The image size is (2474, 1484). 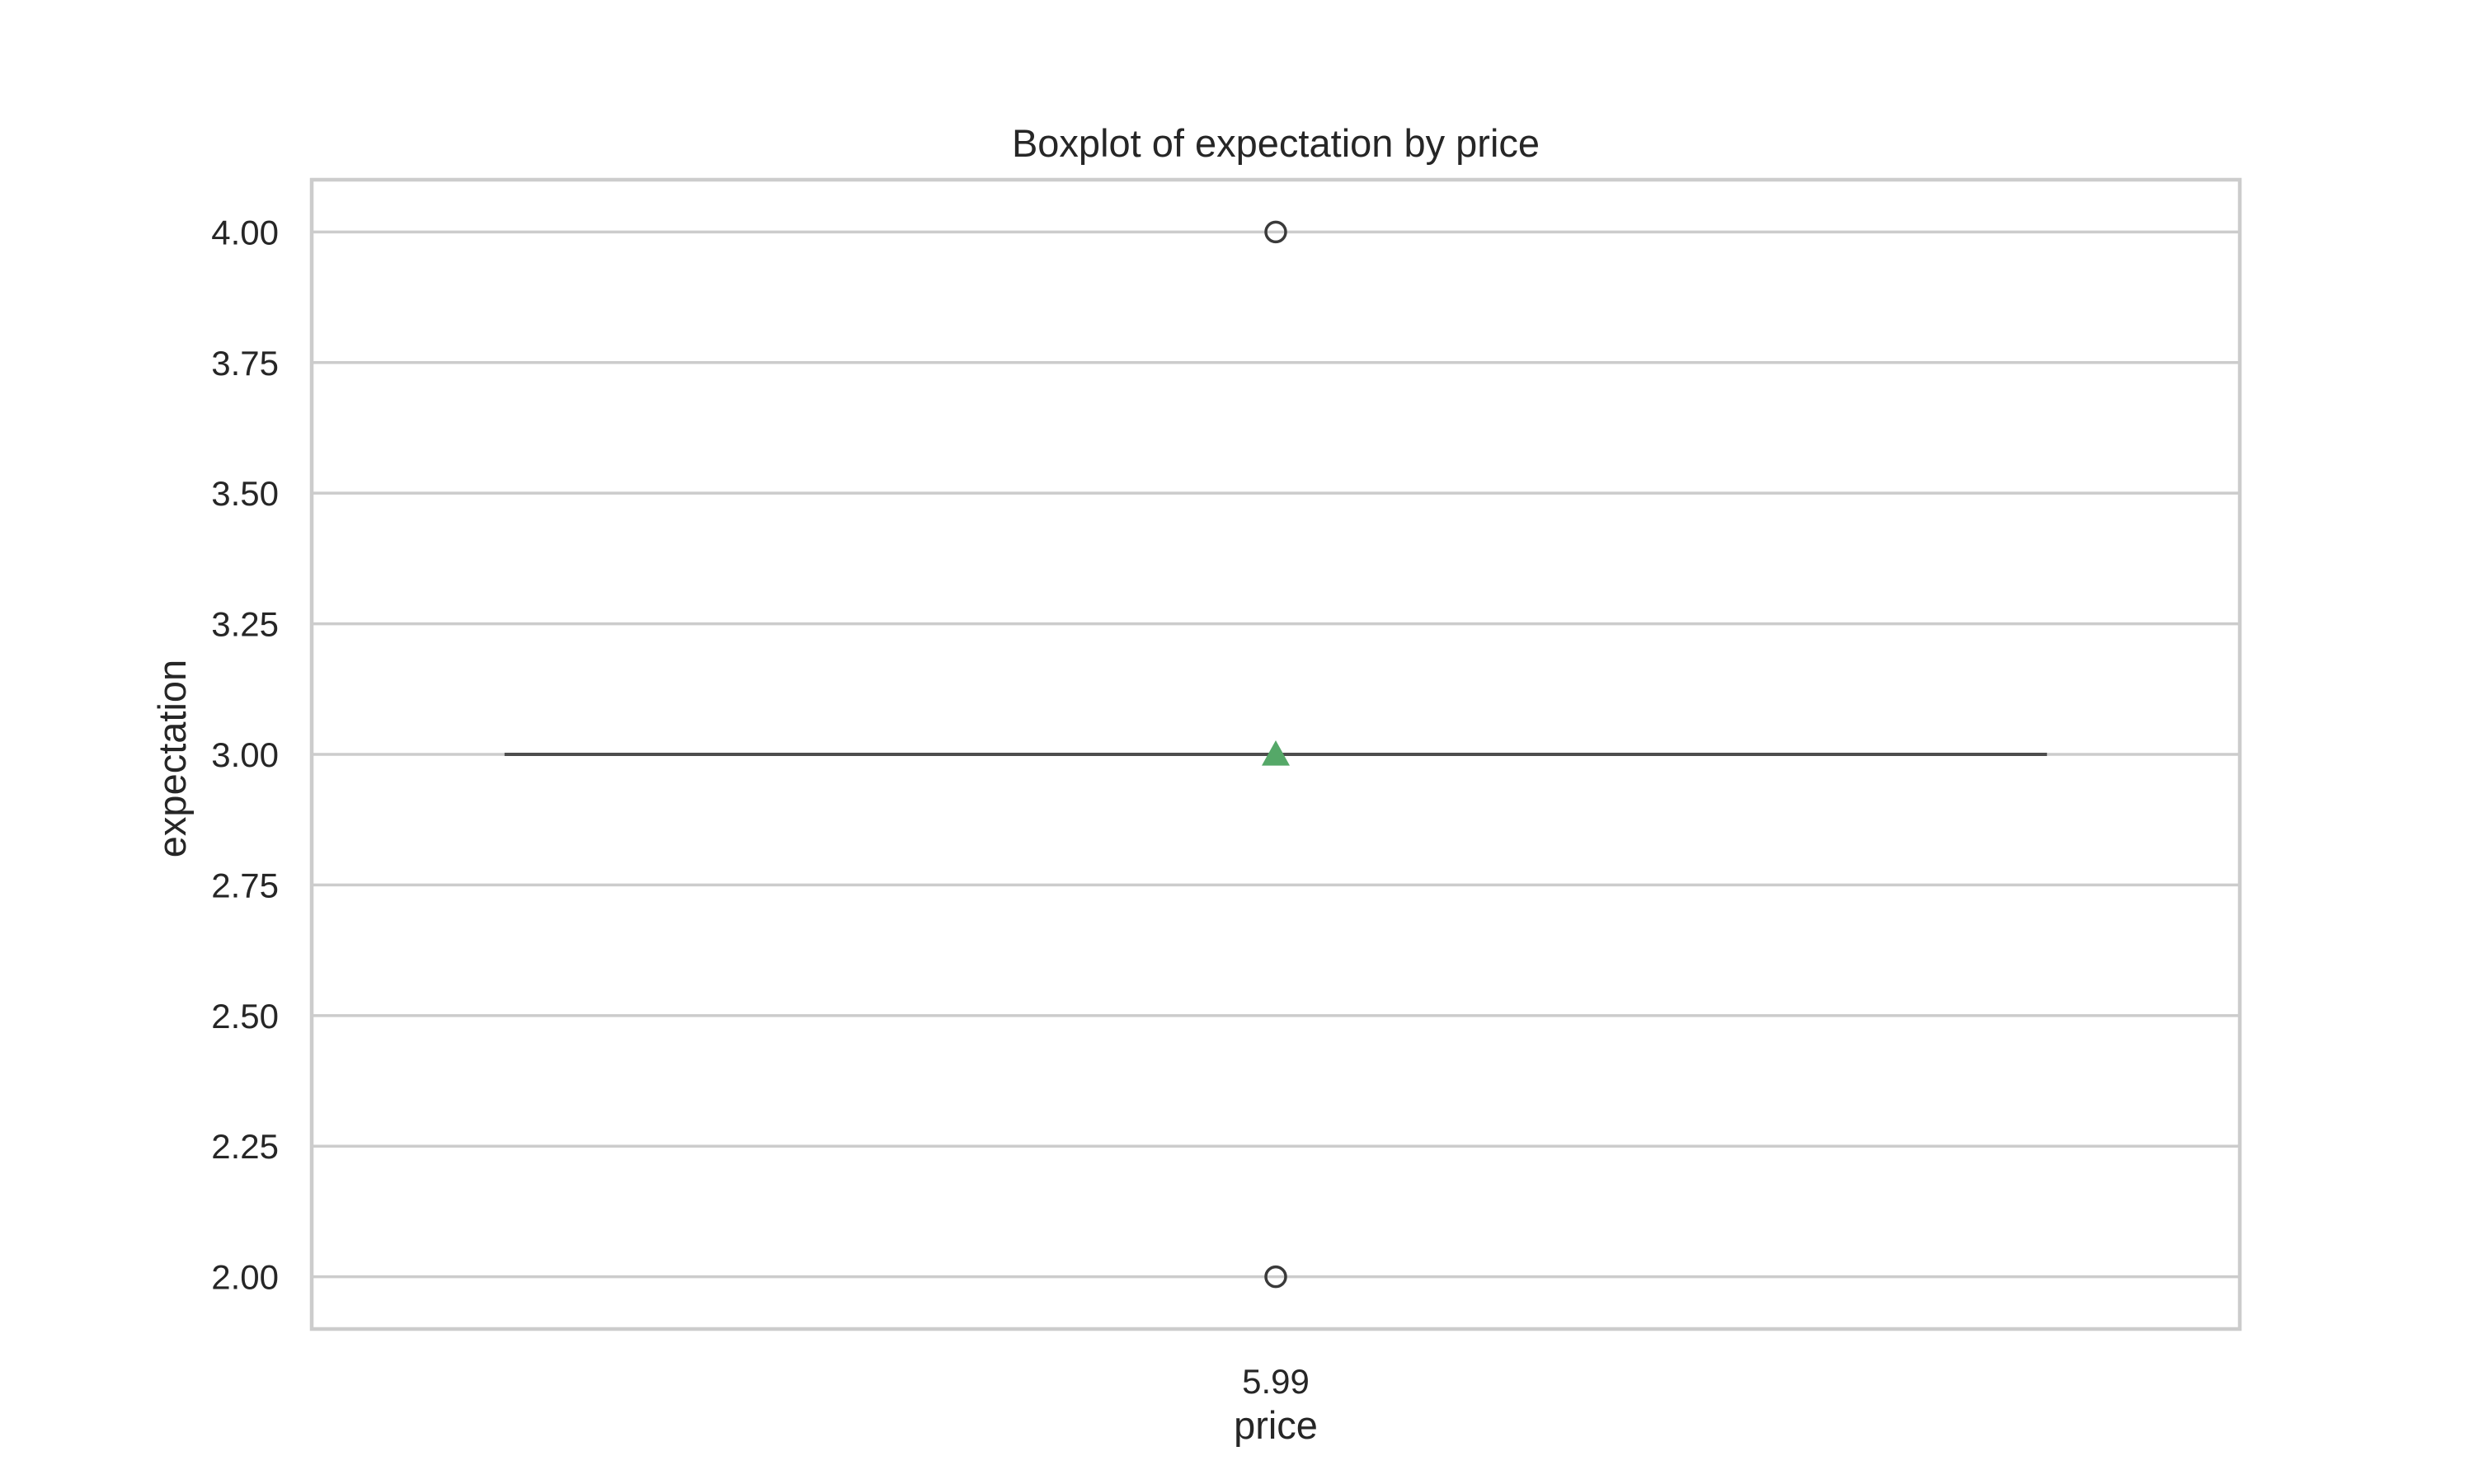 What do you see at coordinates (245, 363) in the screenshot?
I see `y-tick-label: 3.75` at bounding box center [245, 363].